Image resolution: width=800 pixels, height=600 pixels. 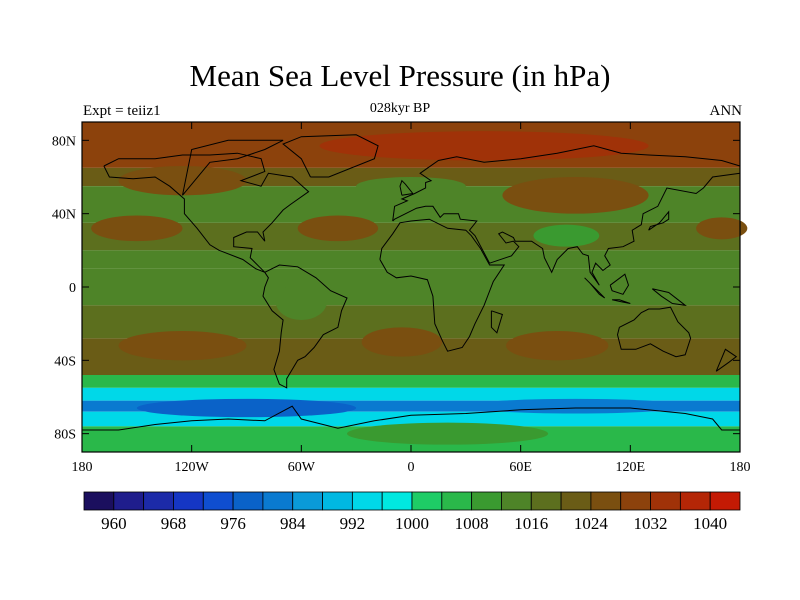 What do you see at coordinates (64, 141) in the screenshot?
I see `y-tick-label: 80N` at bounding box center [64, 141].